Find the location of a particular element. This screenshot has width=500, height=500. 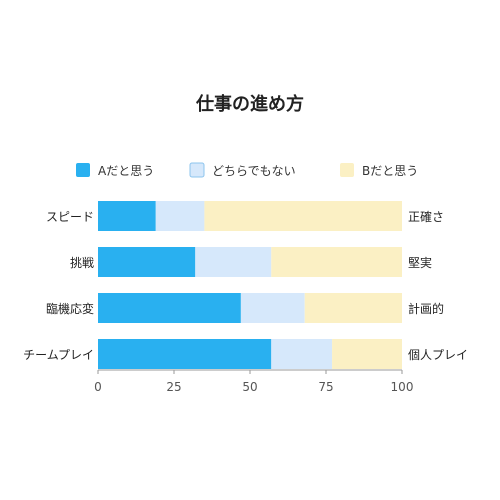

category-label-3: チームプレイ is located at coordinates (58, 355).